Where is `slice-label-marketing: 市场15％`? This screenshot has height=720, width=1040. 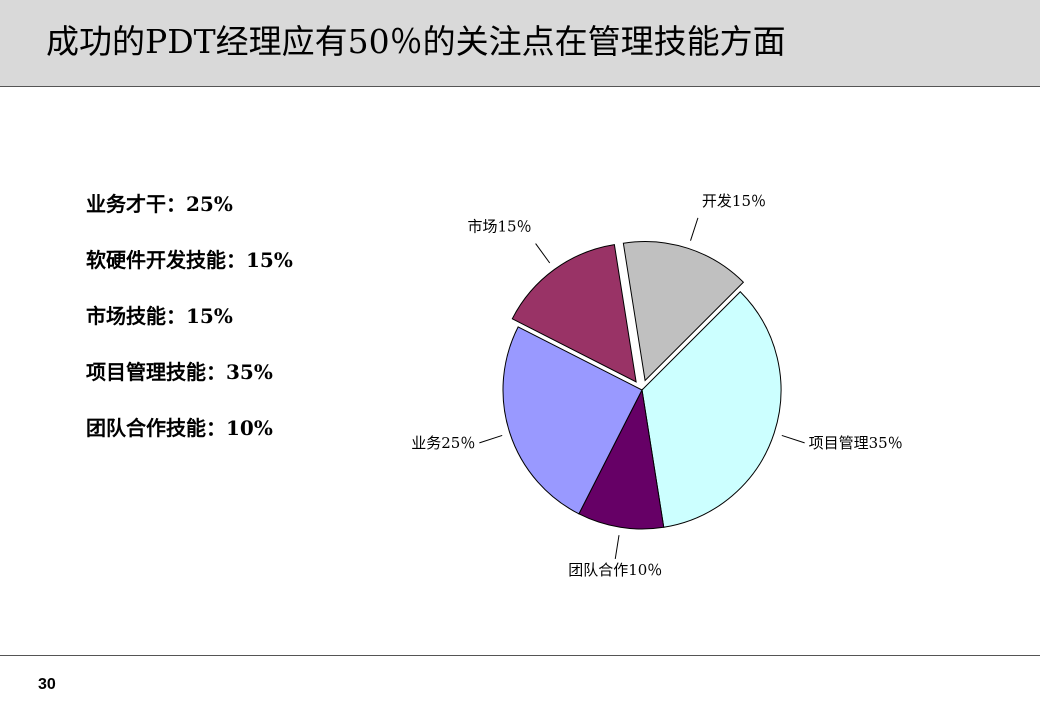
slice-label-marketing: 市场15％ is located at coordinates (500, 227).